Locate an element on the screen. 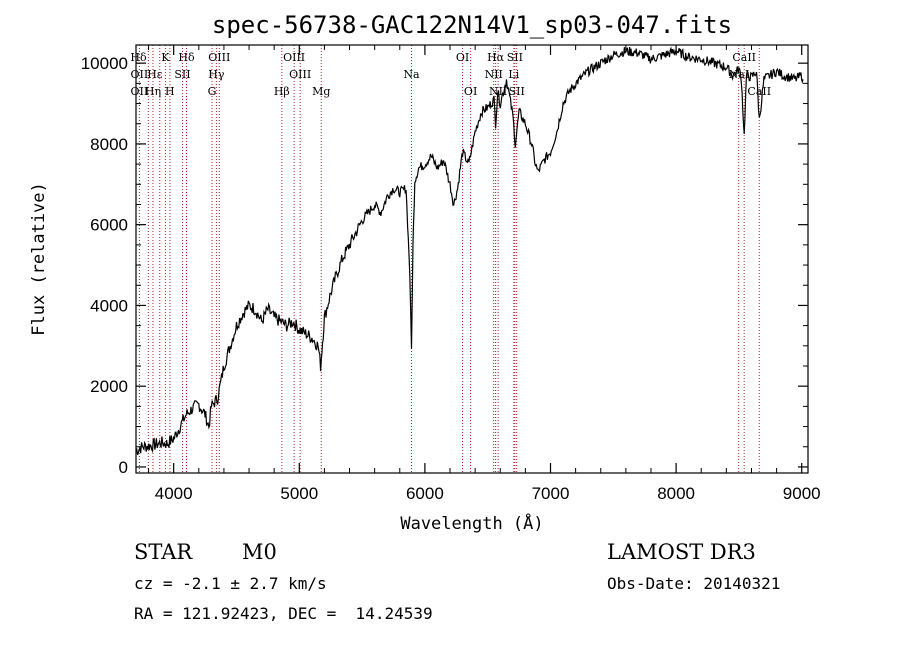 The width and height of the screenshot is (900, 649). x-tick-label: 4000 is located at coordinates (174, 493).